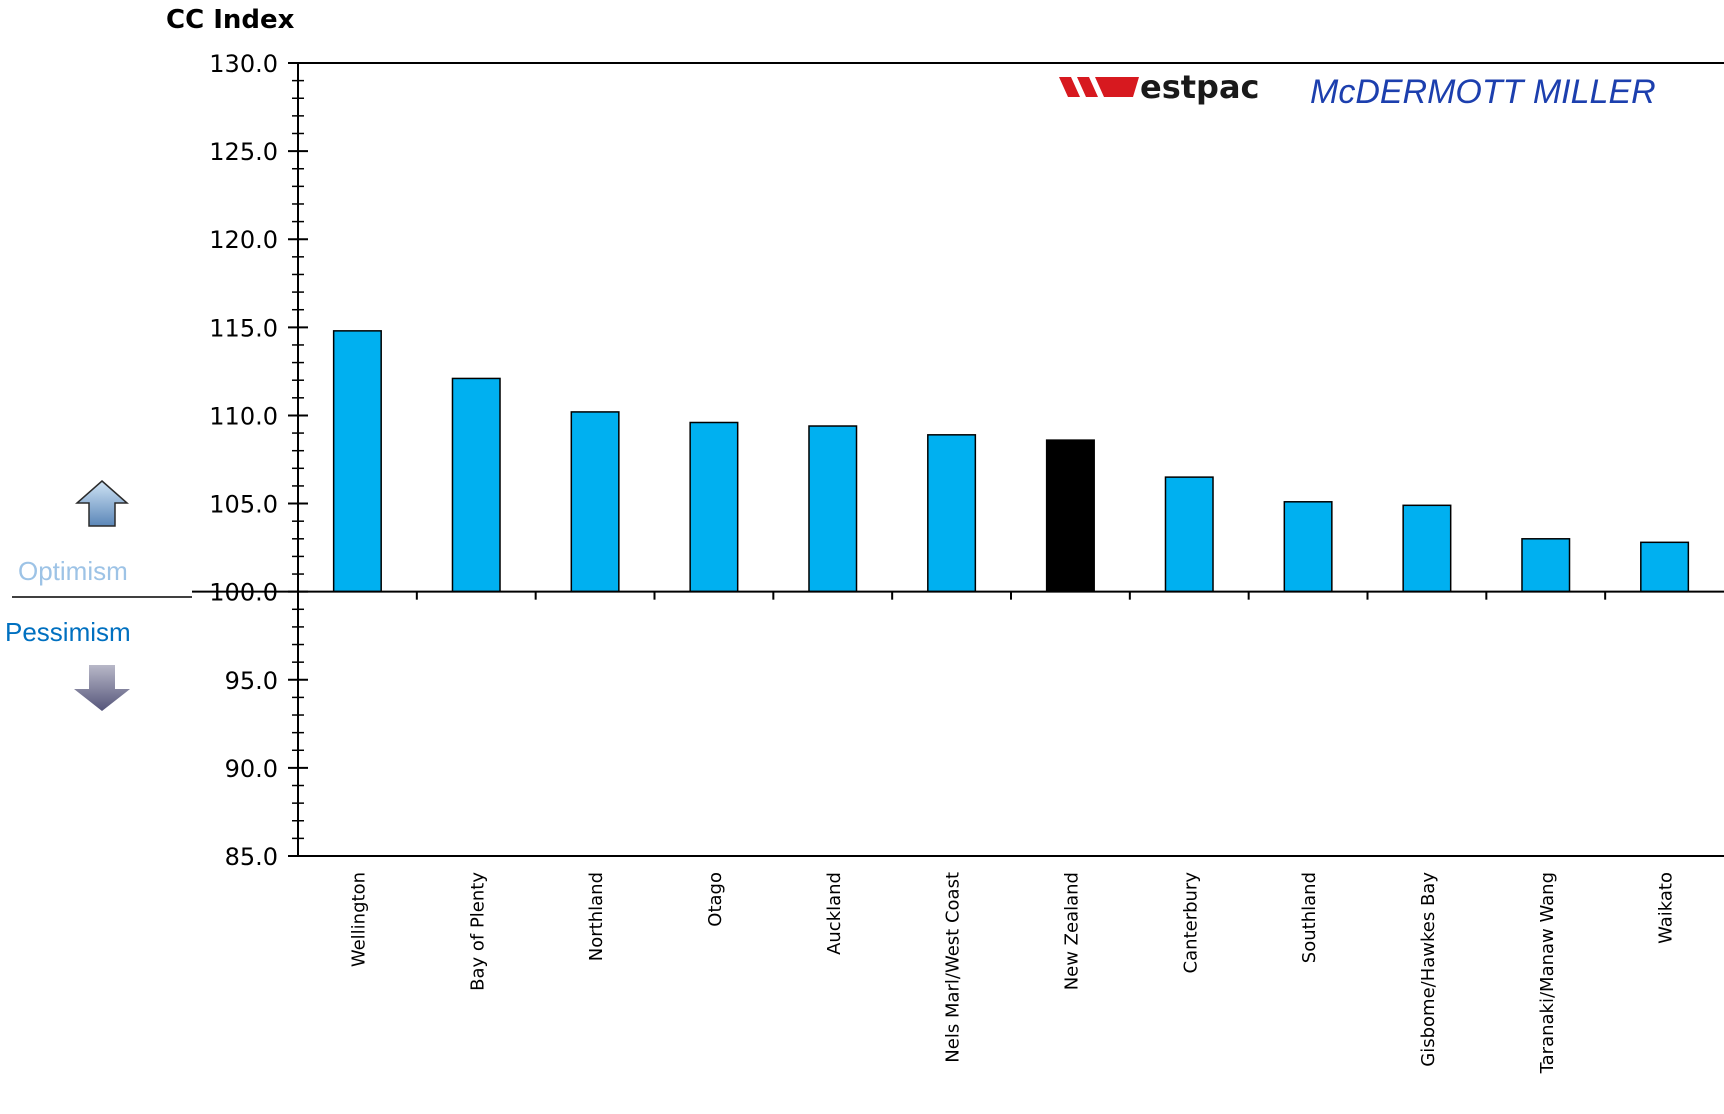  I want to click on logo-westpac-text: estpac, so click(1200, 87).